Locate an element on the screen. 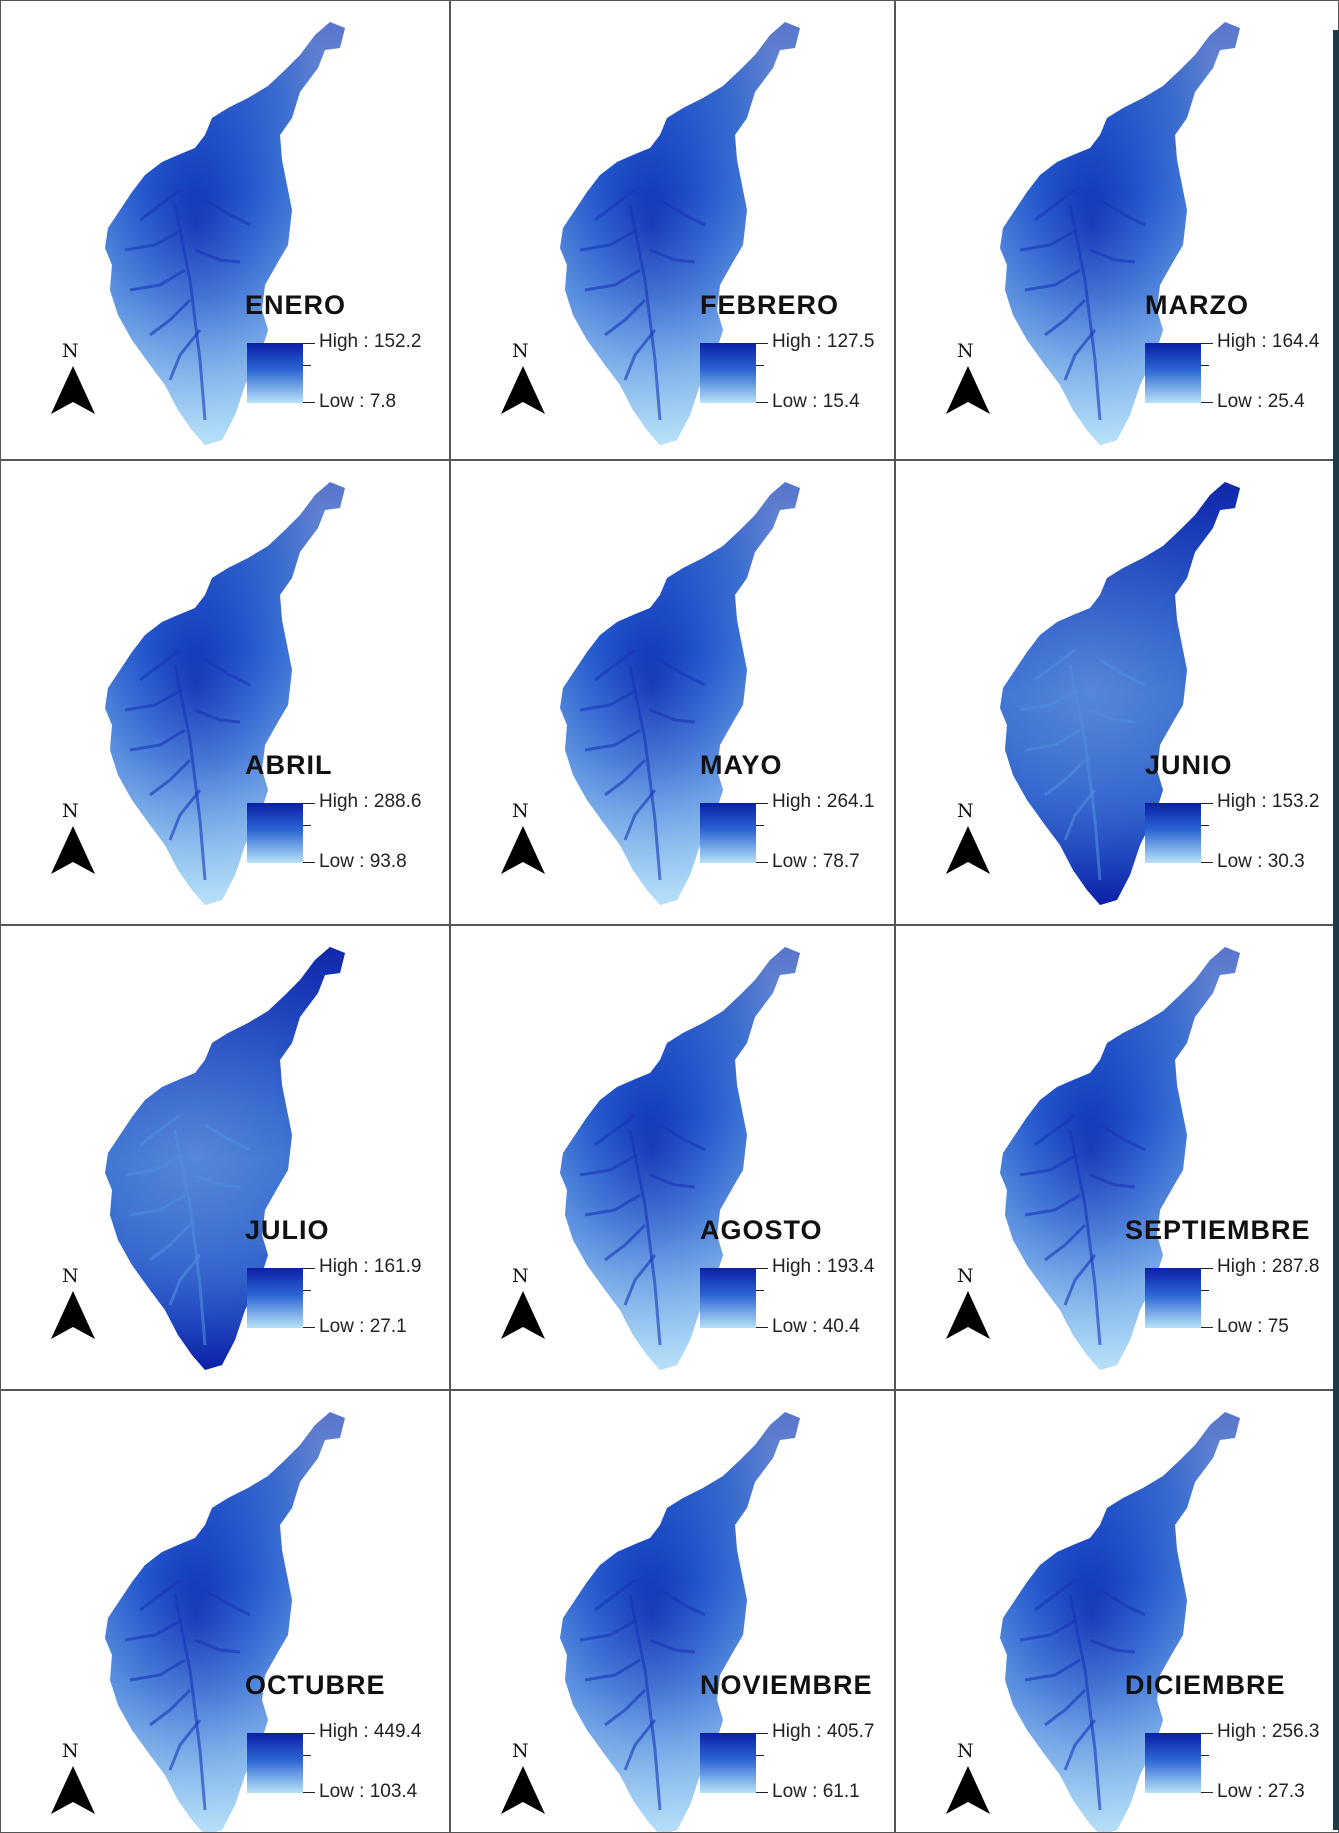  value-legend: High : 164.4 Low : 25.4 is located at coordinates (1242, 373).